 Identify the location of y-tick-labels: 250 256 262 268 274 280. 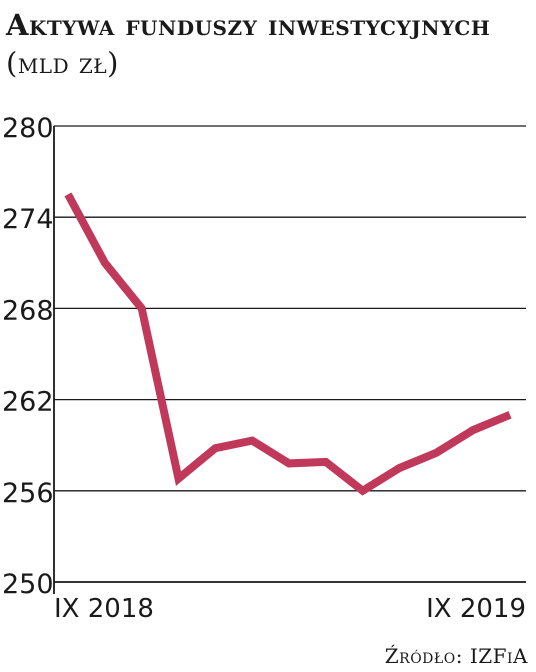
(28, 356).